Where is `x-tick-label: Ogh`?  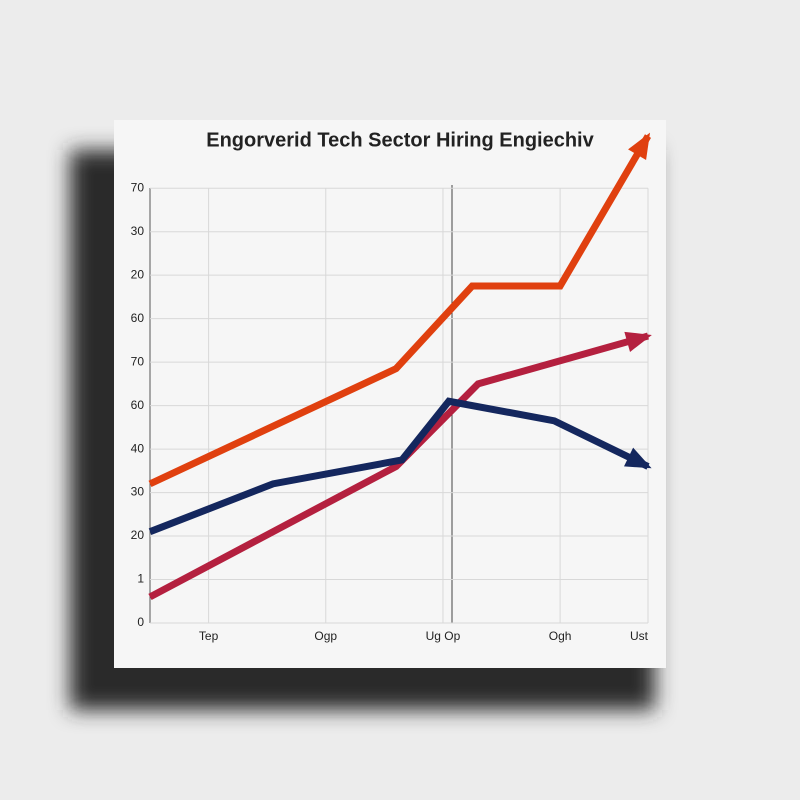 x-tick-label: Ogh is located at coordinates (560, 636).